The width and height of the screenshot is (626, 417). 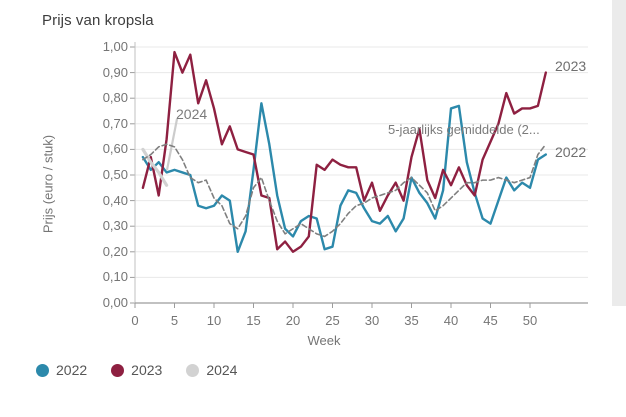 What do you see at coordinates (619, 153) in the screenshot?
I see `right-edge-strip` at bounding box center [619, 153].